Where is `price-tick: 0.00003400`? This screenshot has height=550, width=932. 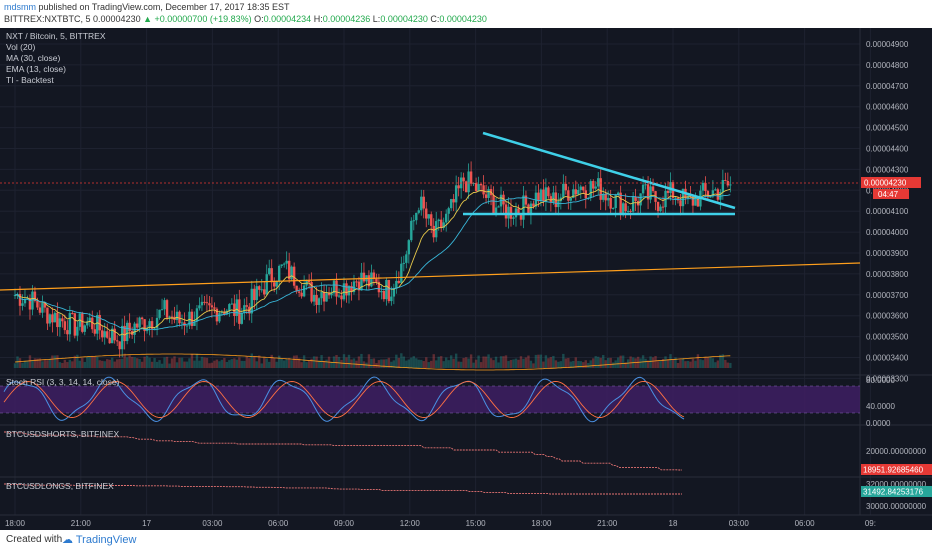 price-tick: 0.00003400 is located at coordinates (887, 358).